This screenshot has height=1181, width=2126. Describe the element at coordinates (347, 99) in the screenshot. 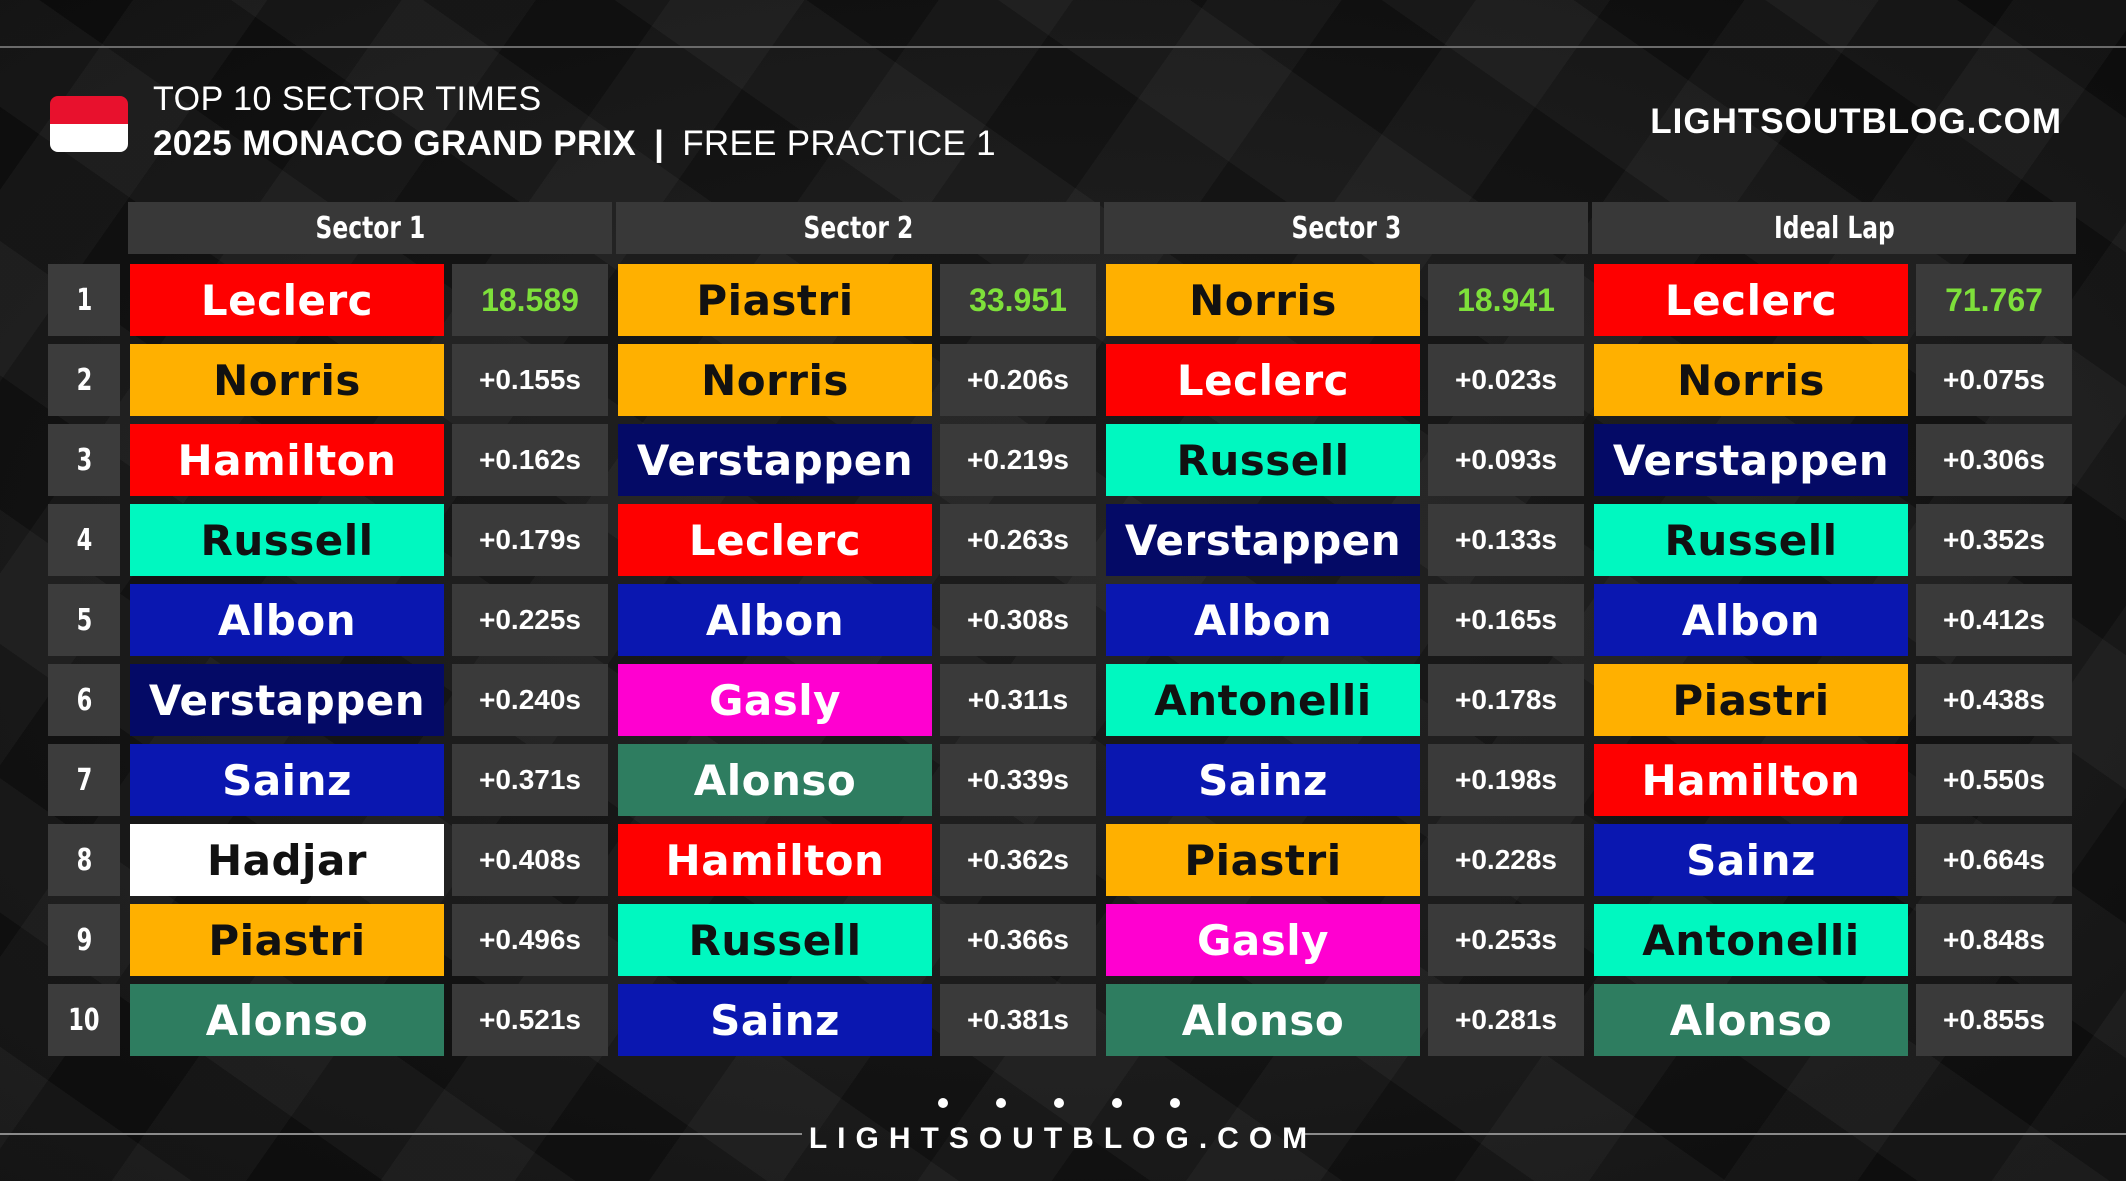

I see `graphic-title: TOP 10 SECTOR TIMES` at that location.